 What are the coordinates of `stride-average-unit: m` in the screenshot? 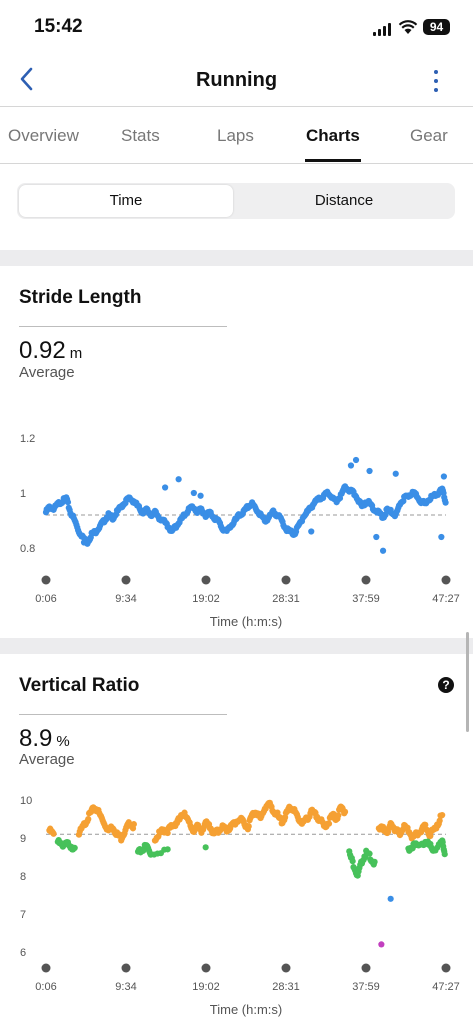 It's located at (76, 353).